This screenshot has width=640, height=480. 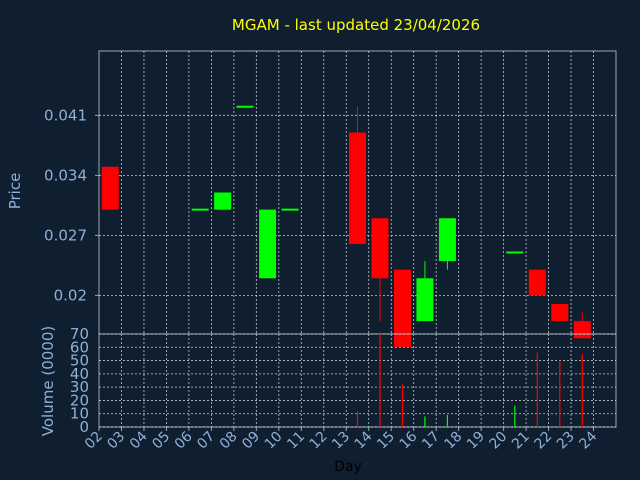 What do you see at coordinates (588, 440) in the screenshot?
I see `x-tick-label: 24` at bounding box center [588, 440].